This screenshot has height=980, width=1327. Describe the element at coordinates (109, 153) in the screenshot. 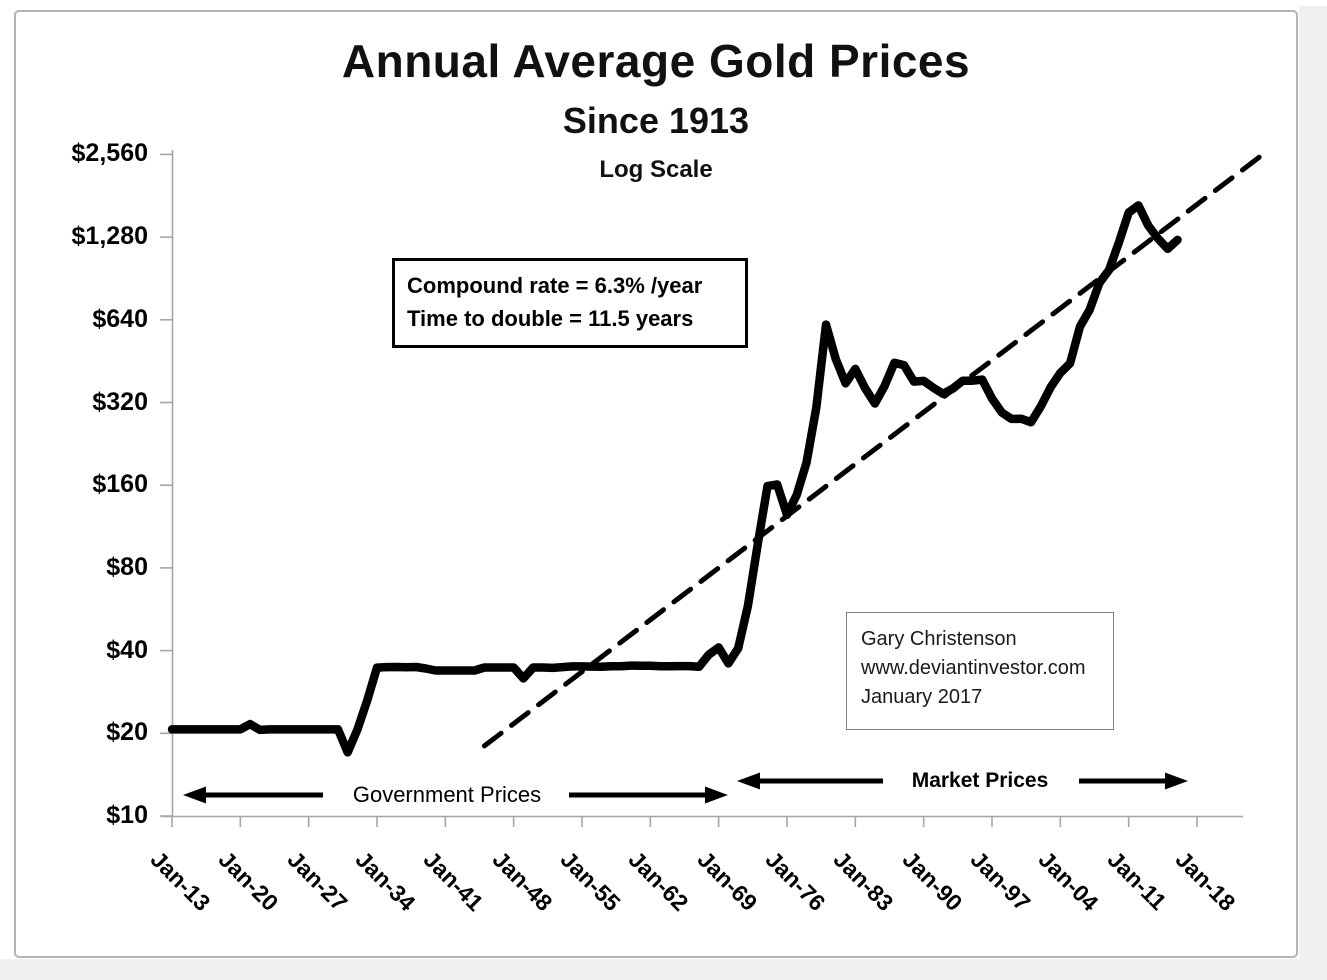

I see `y-axis-tick-label: $2,560` at that location.